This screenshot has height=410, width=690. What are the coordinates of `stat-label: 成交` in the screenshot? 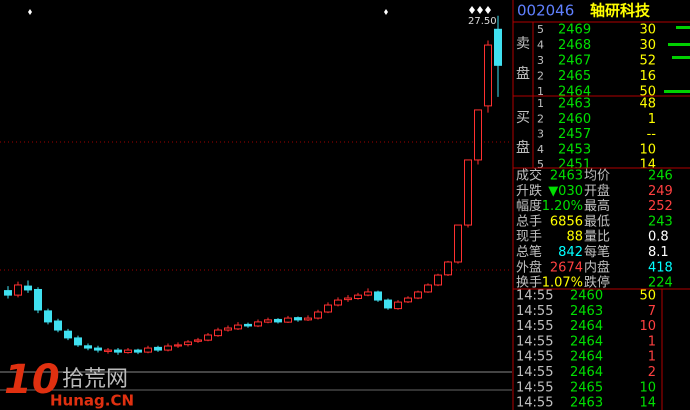 It's located at (529, 176).